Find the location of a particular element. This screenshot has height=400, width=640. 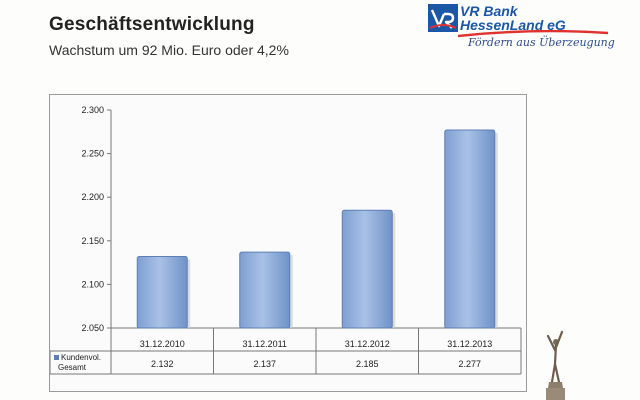

legend-key-label: Kundenvol. is located at coordinates (81, 357).